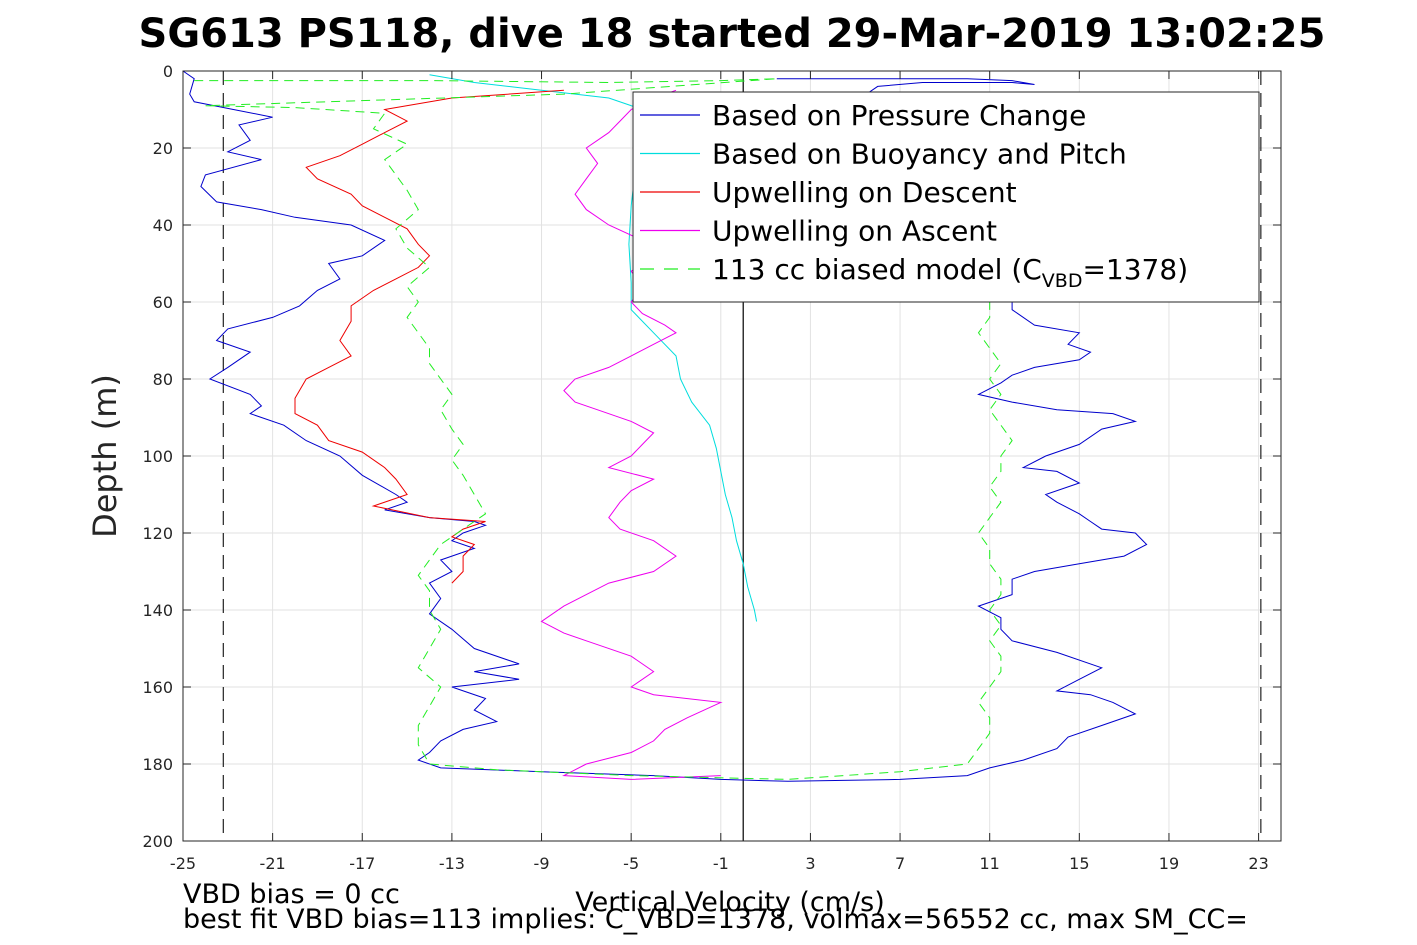 The width and height of the screenshot is (1417, 945). I want to click on y-tick-label: 20, so click(163, 148).